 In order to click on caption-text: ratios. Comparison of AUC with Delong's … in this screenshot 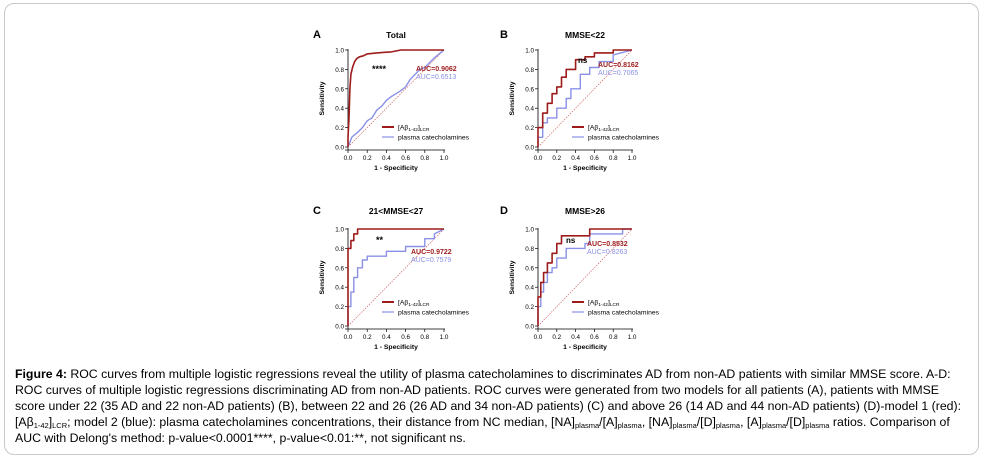, I will do `click(482, 430)`.